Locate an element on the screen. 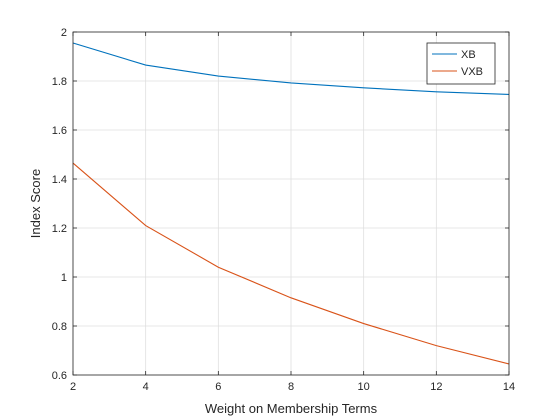 The width and height of the screenshot is (560, 420). y-tick-label: 1.8 is located at coordinates (59, 82).